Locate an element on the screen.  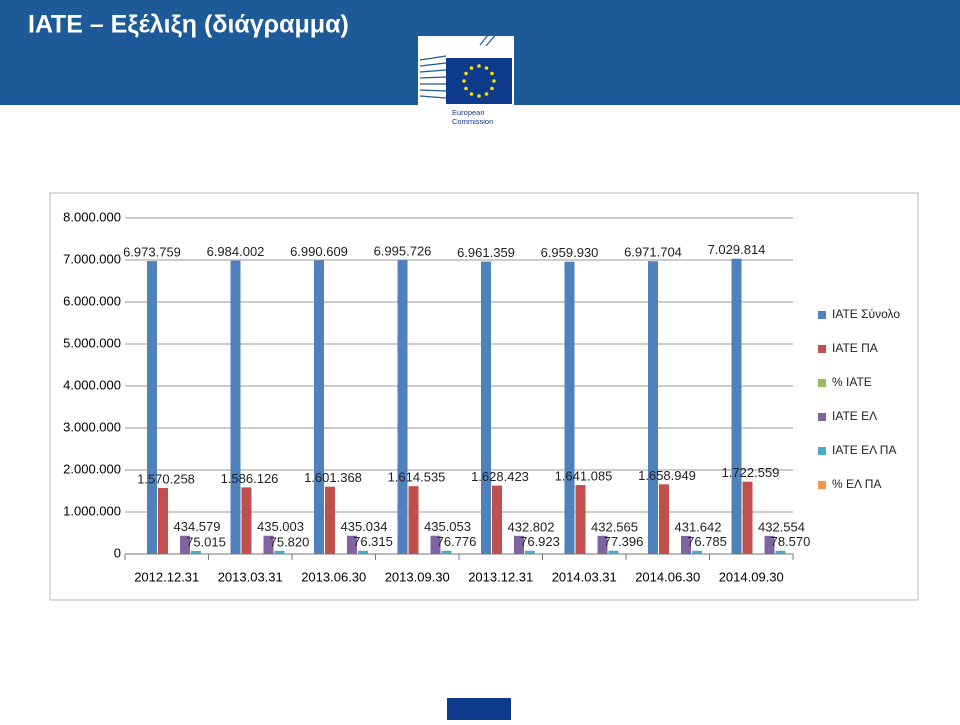
x-tick-label: 2013.03.31 is located at coordinates (250, 576).